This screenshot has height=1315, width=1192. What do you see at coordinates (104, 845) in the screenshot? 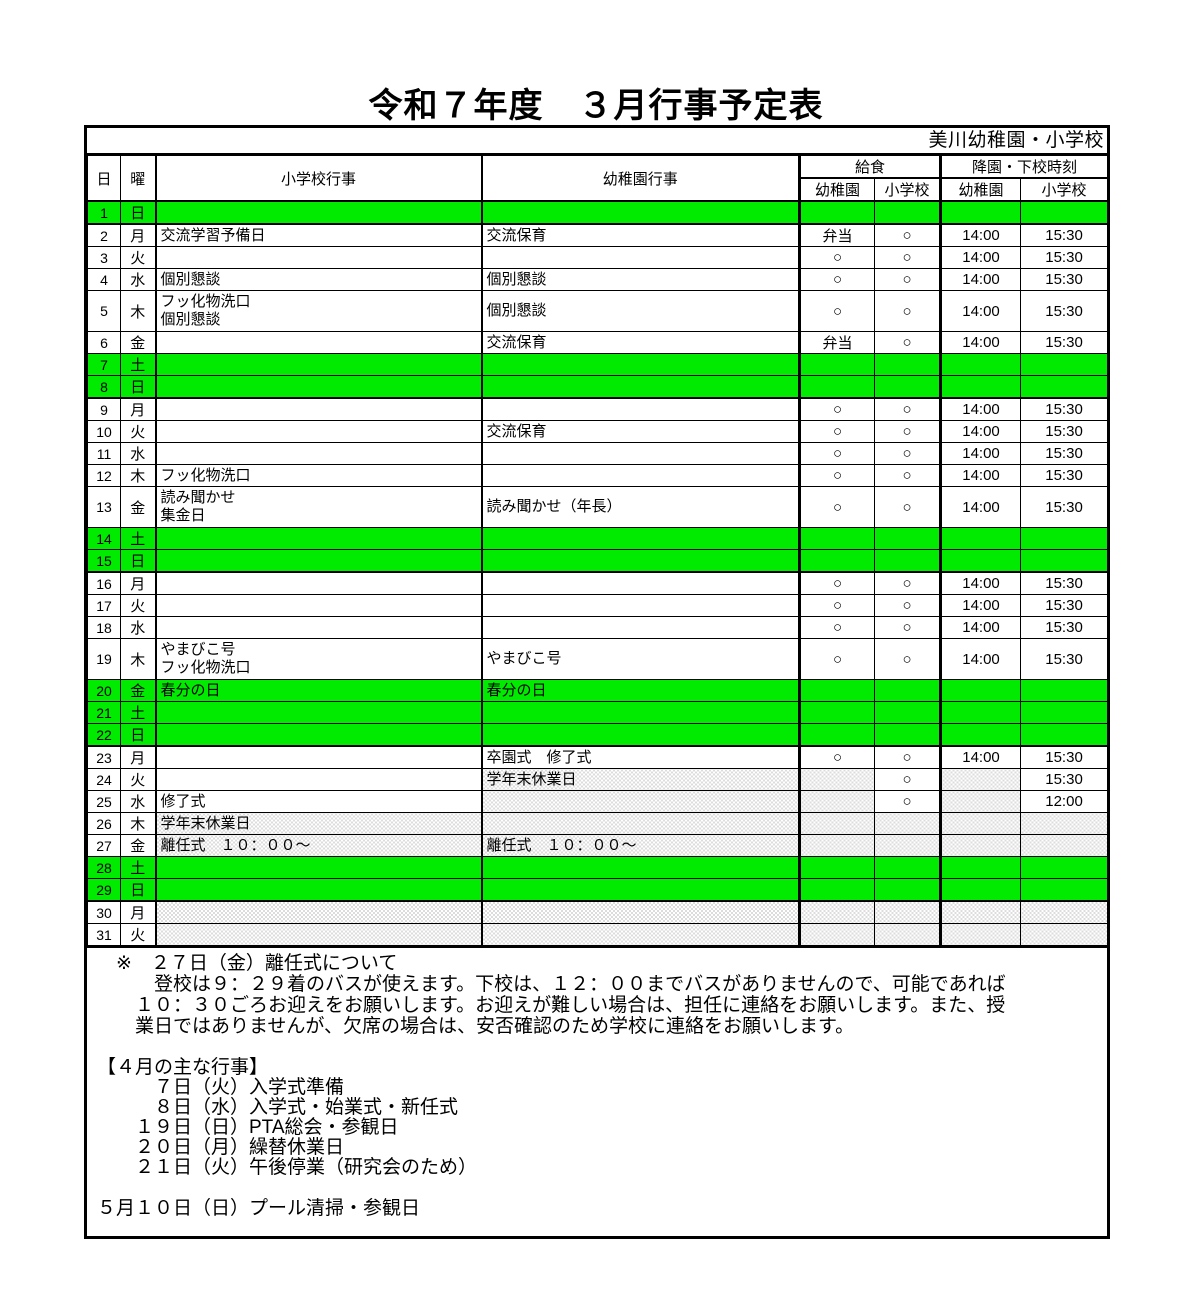
I see `cell-day: 27` at bounding box center [104, 845].